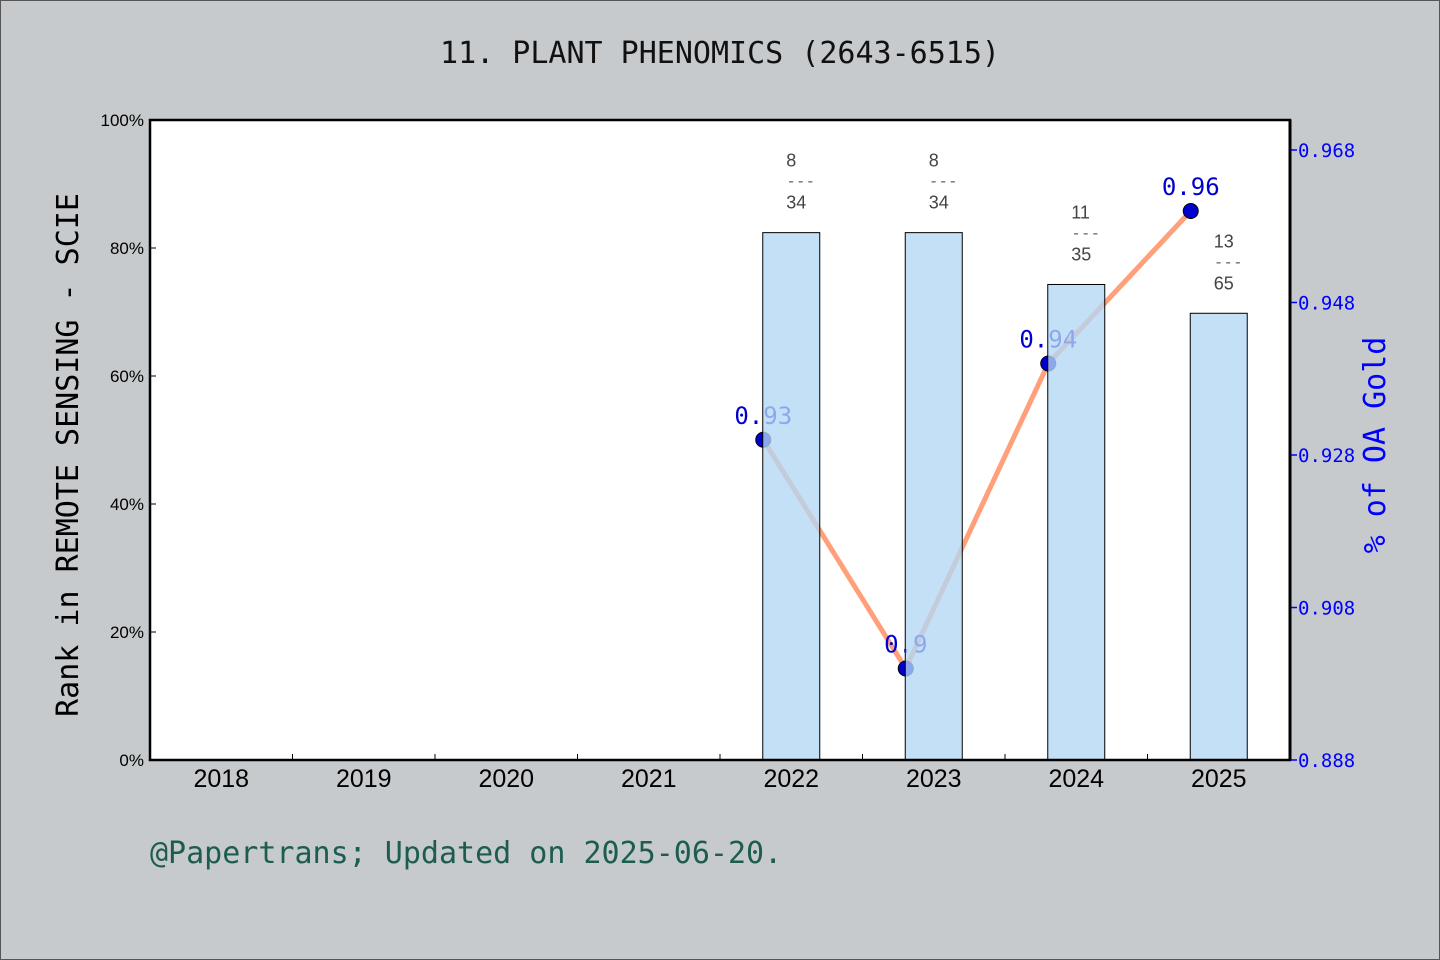  I want to click on x-tick-label: 2025, so click(1219, 779).